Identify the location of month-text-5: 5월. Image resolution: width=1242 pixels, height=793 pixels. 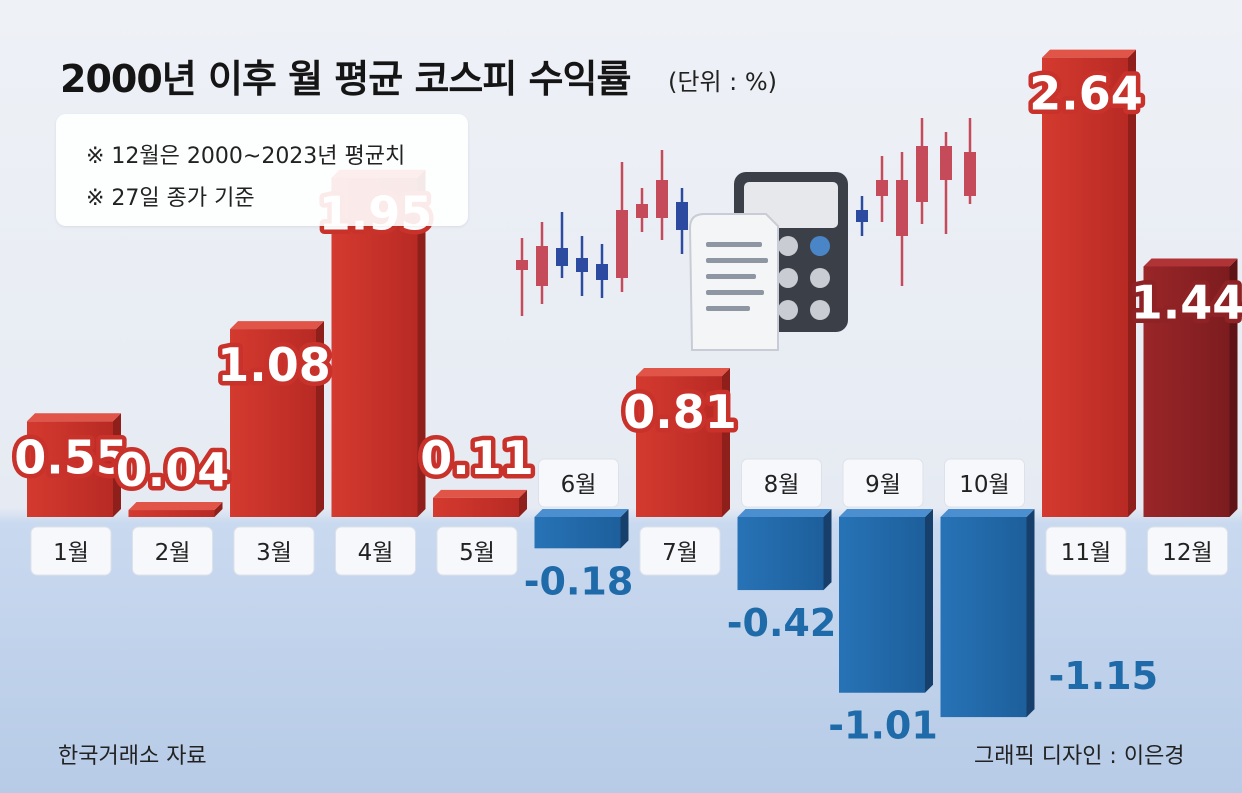
(477, 553).